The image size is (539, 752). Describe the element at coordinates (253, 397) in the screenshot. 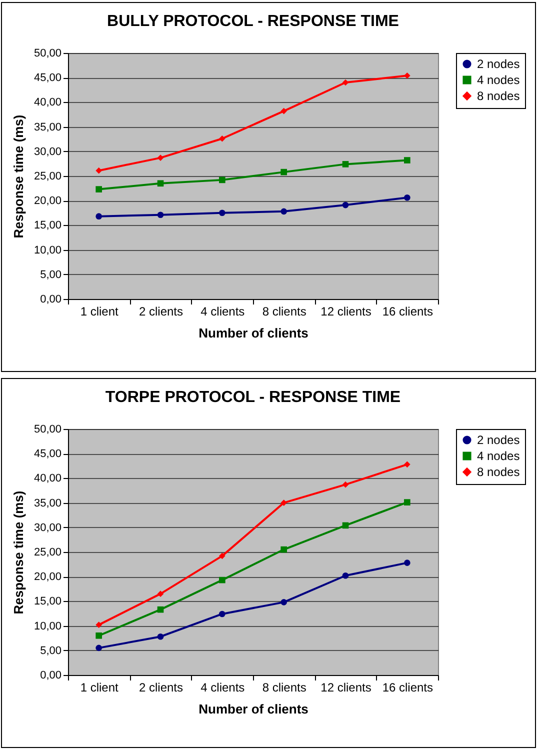

I see `chart-title: TORPE PROTOCOL - RESPONSE TIME` at that location.